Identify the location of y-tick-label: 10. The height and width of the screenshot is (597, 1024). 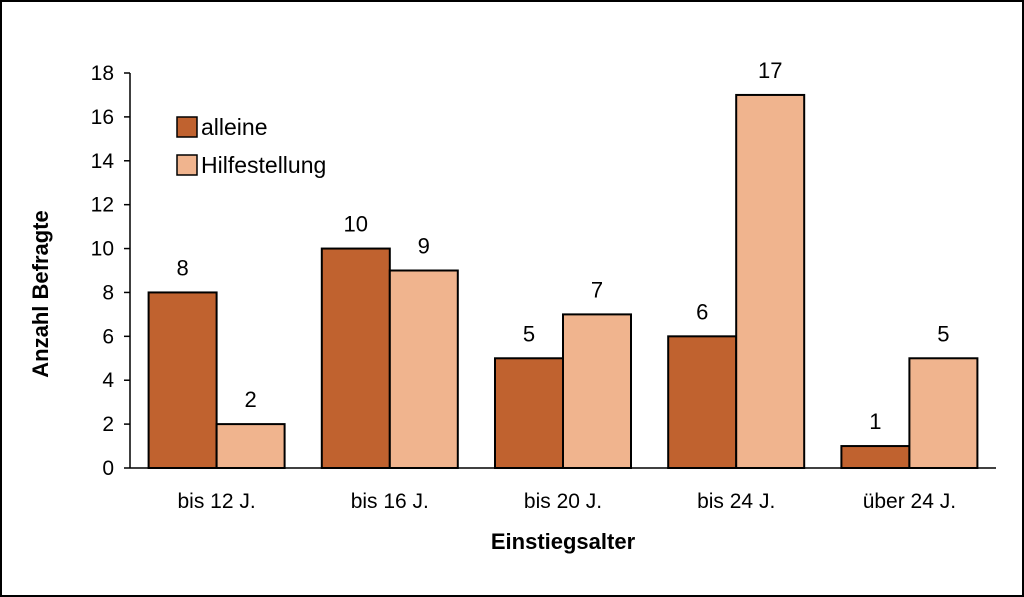
(102, 249).